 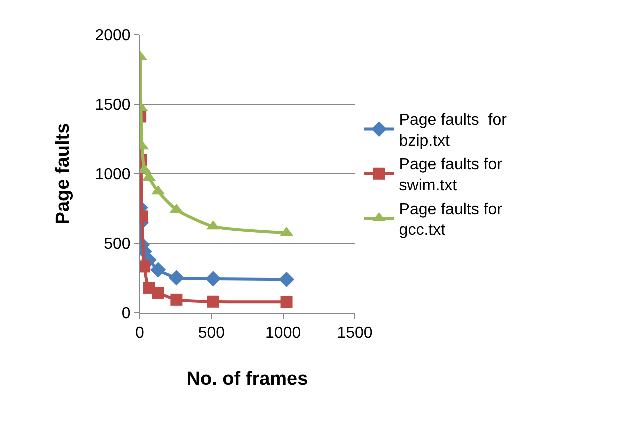 I want to click on y-axis-title: Page faults, so click(x=63, y=174).